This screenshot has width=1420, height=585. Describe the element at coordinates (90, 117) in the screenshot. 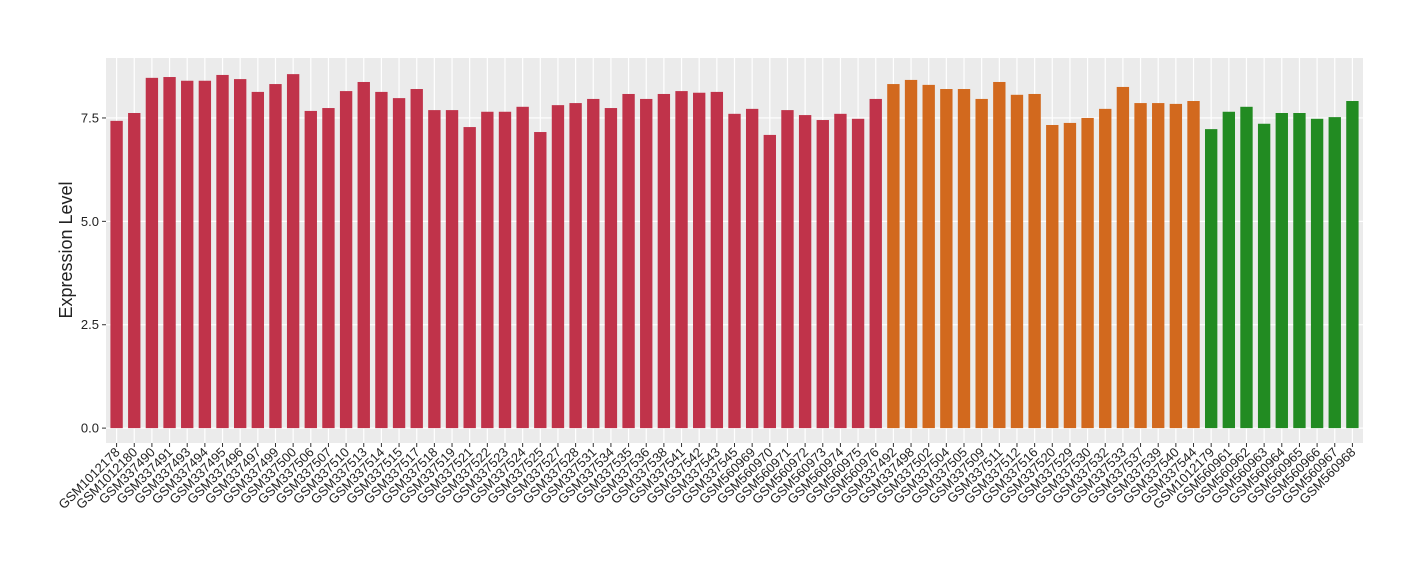

I see `y-tick-label: 7.5` at that location.